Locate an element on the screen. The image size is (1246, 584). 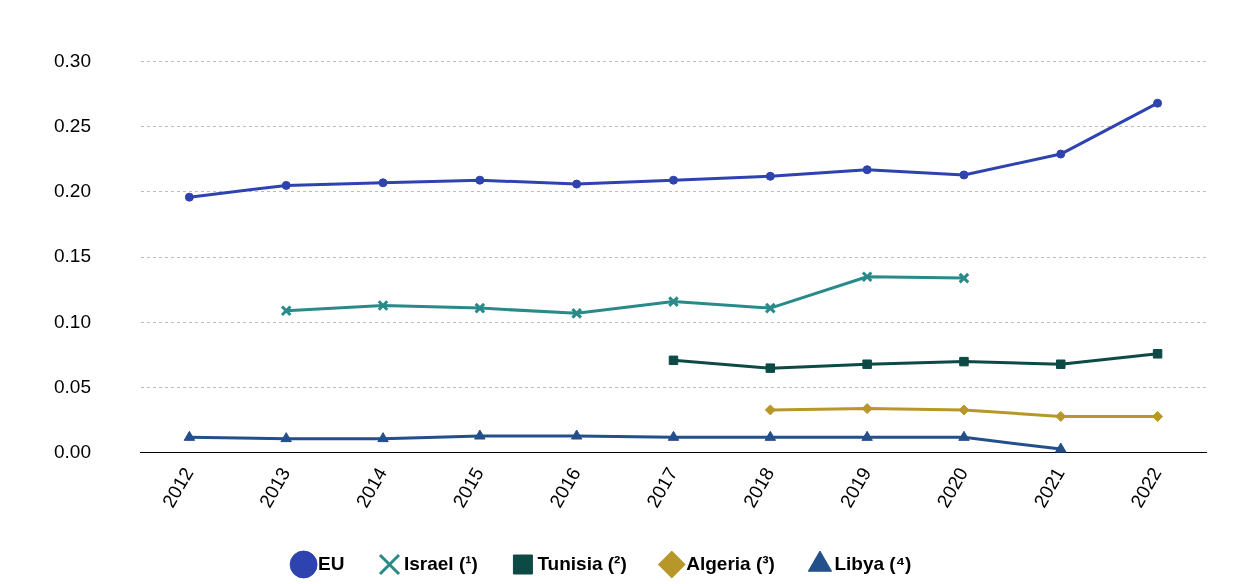
legend-label: Israel (¹) is located at coordinates (441, 563).